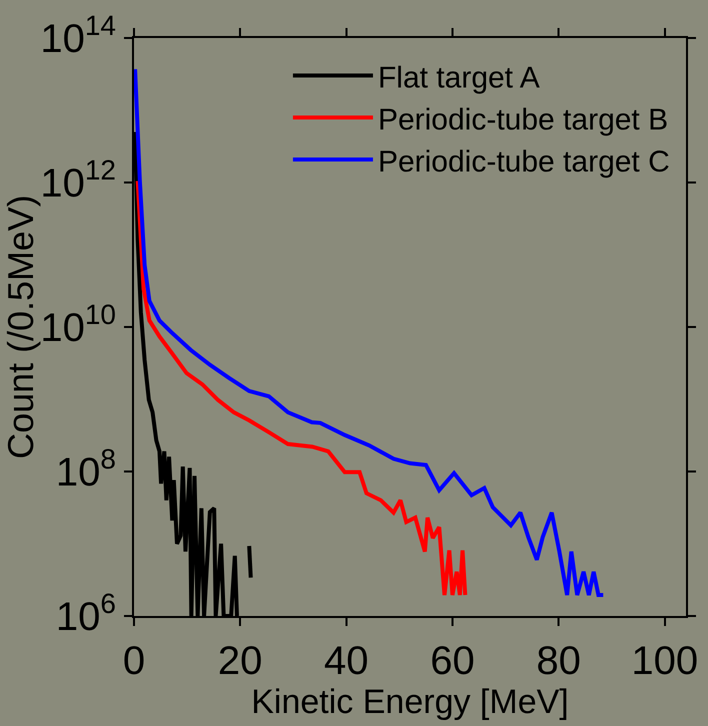  I want to click on x-axis-title: Kinetic Energy [MeV], so click(410, 702).